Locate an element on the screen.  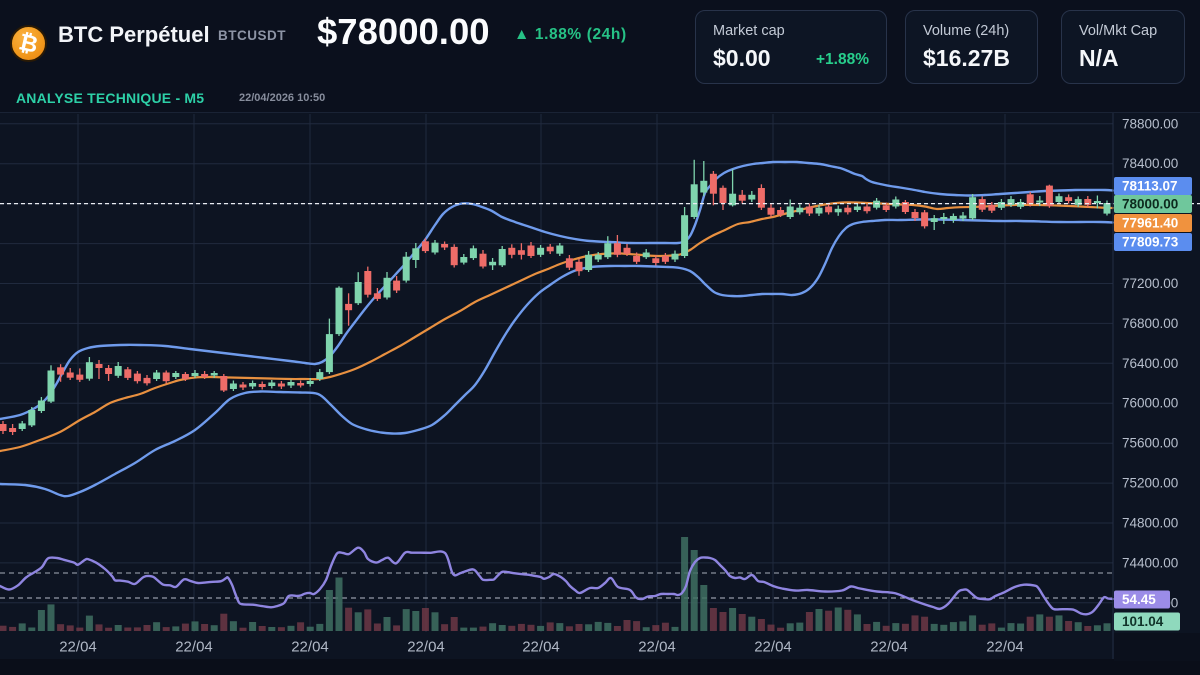
svg-text: 75600.00 is located at coordinates (1150, 443).